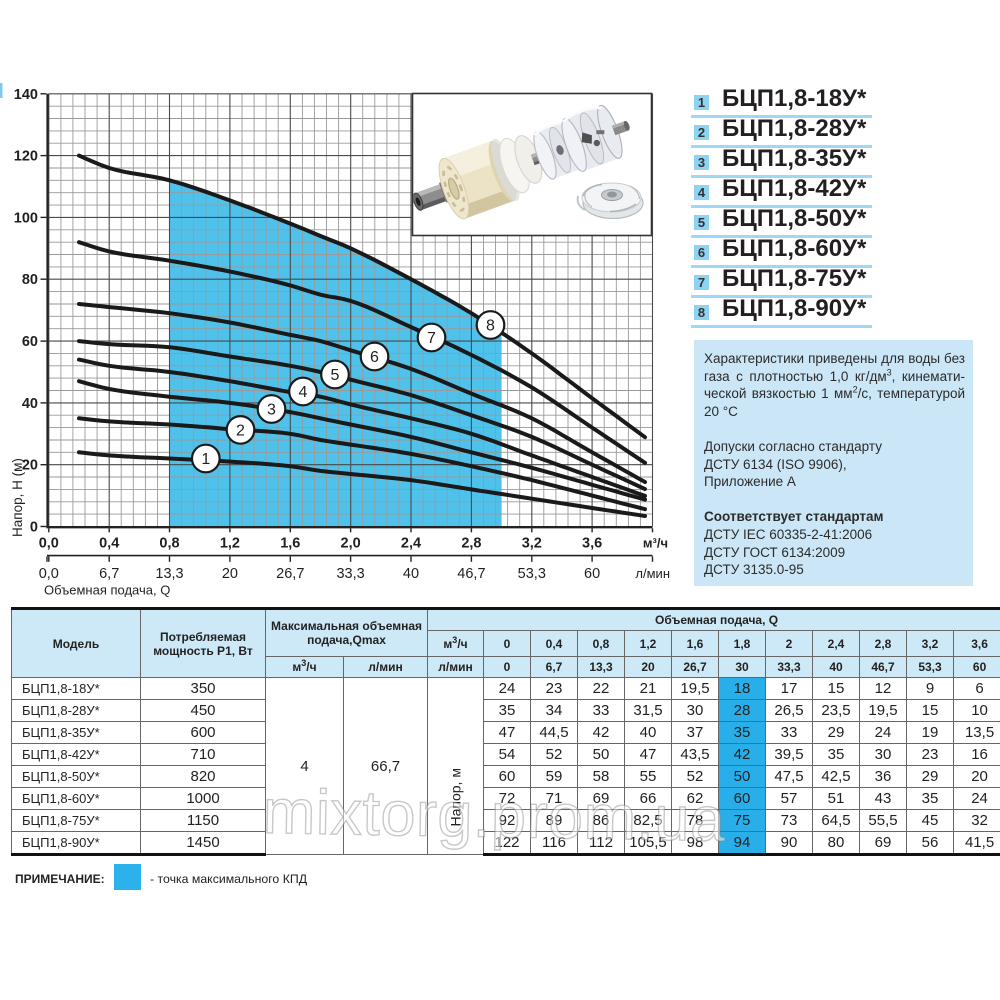  Describe the element at coordinates (205, 459) in the screenshot. I see `svg-text: 1` at that location.